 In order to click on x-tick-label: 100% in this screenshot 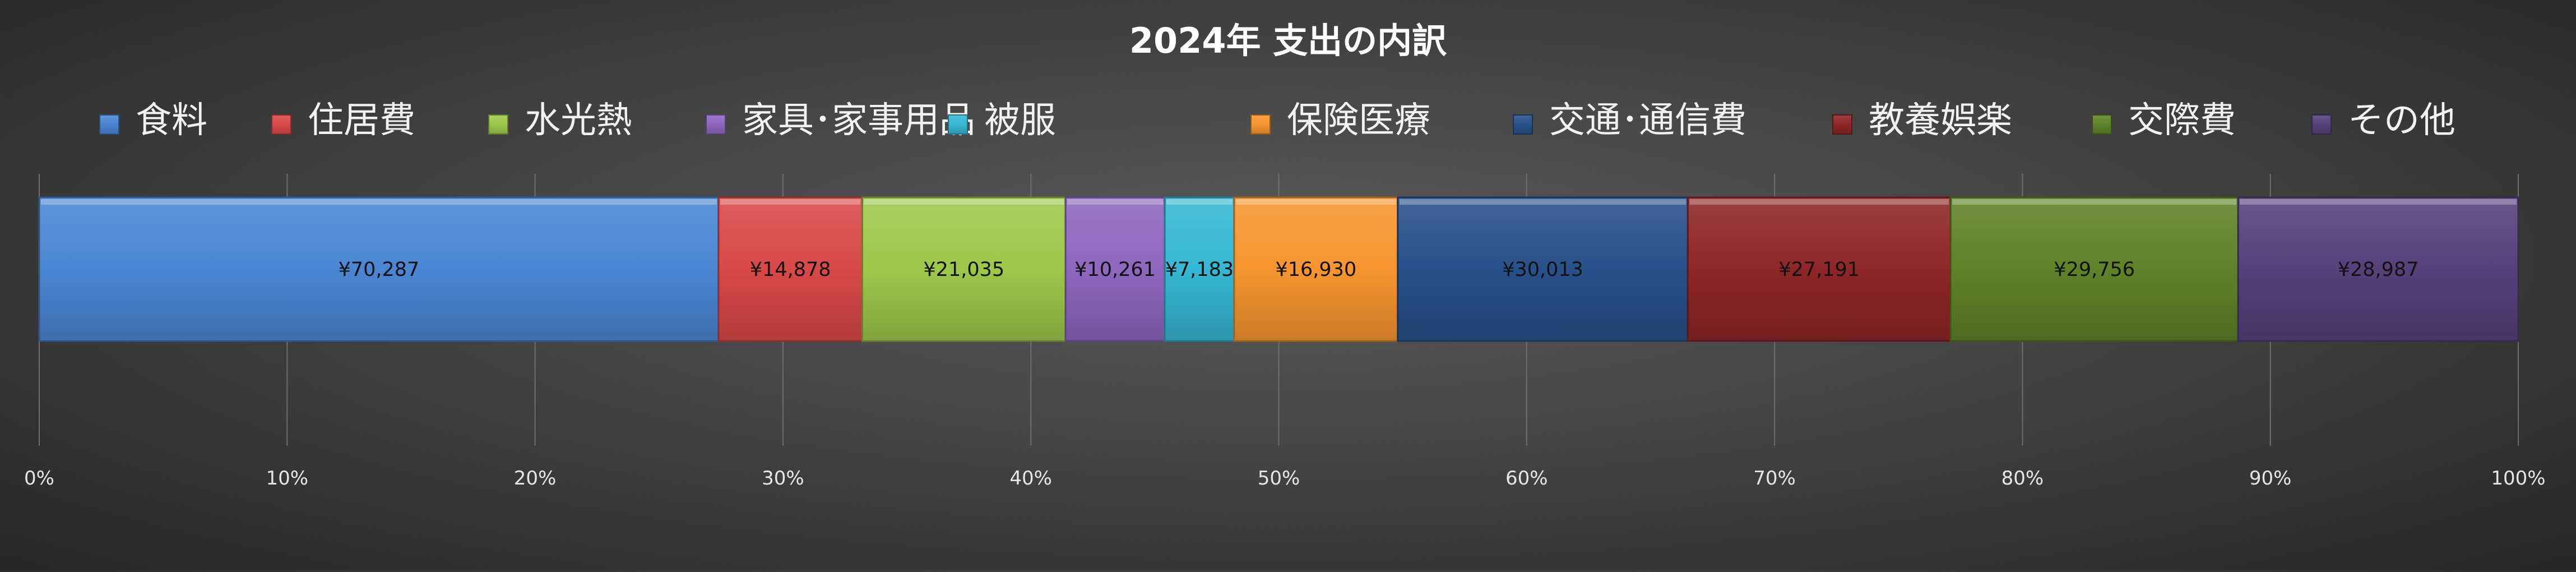, I will do `click(2518, 478)`.